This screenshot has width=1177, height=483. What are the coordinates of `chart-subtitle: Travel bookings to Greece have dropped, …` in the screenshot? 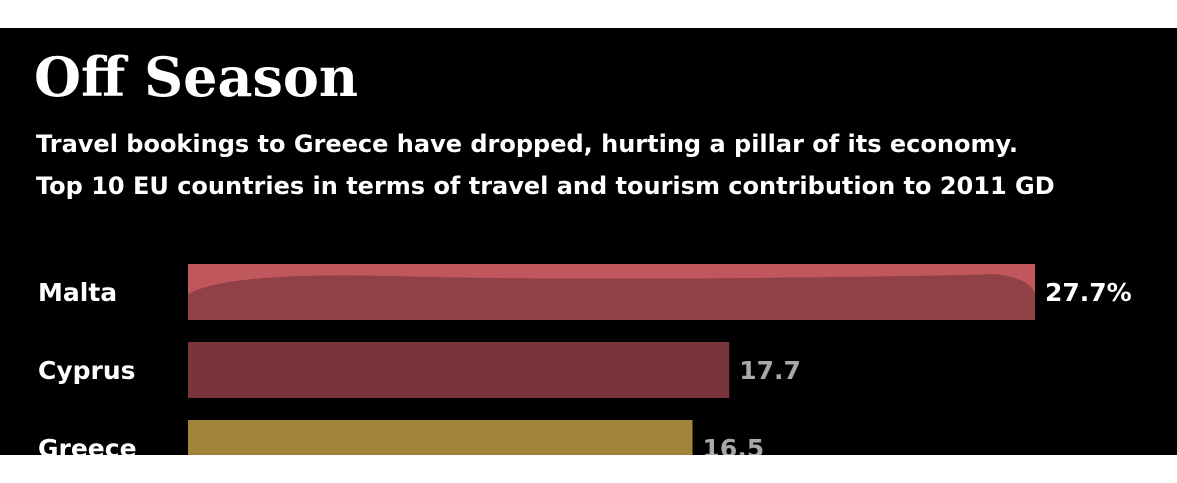 It's located at (527, 144).